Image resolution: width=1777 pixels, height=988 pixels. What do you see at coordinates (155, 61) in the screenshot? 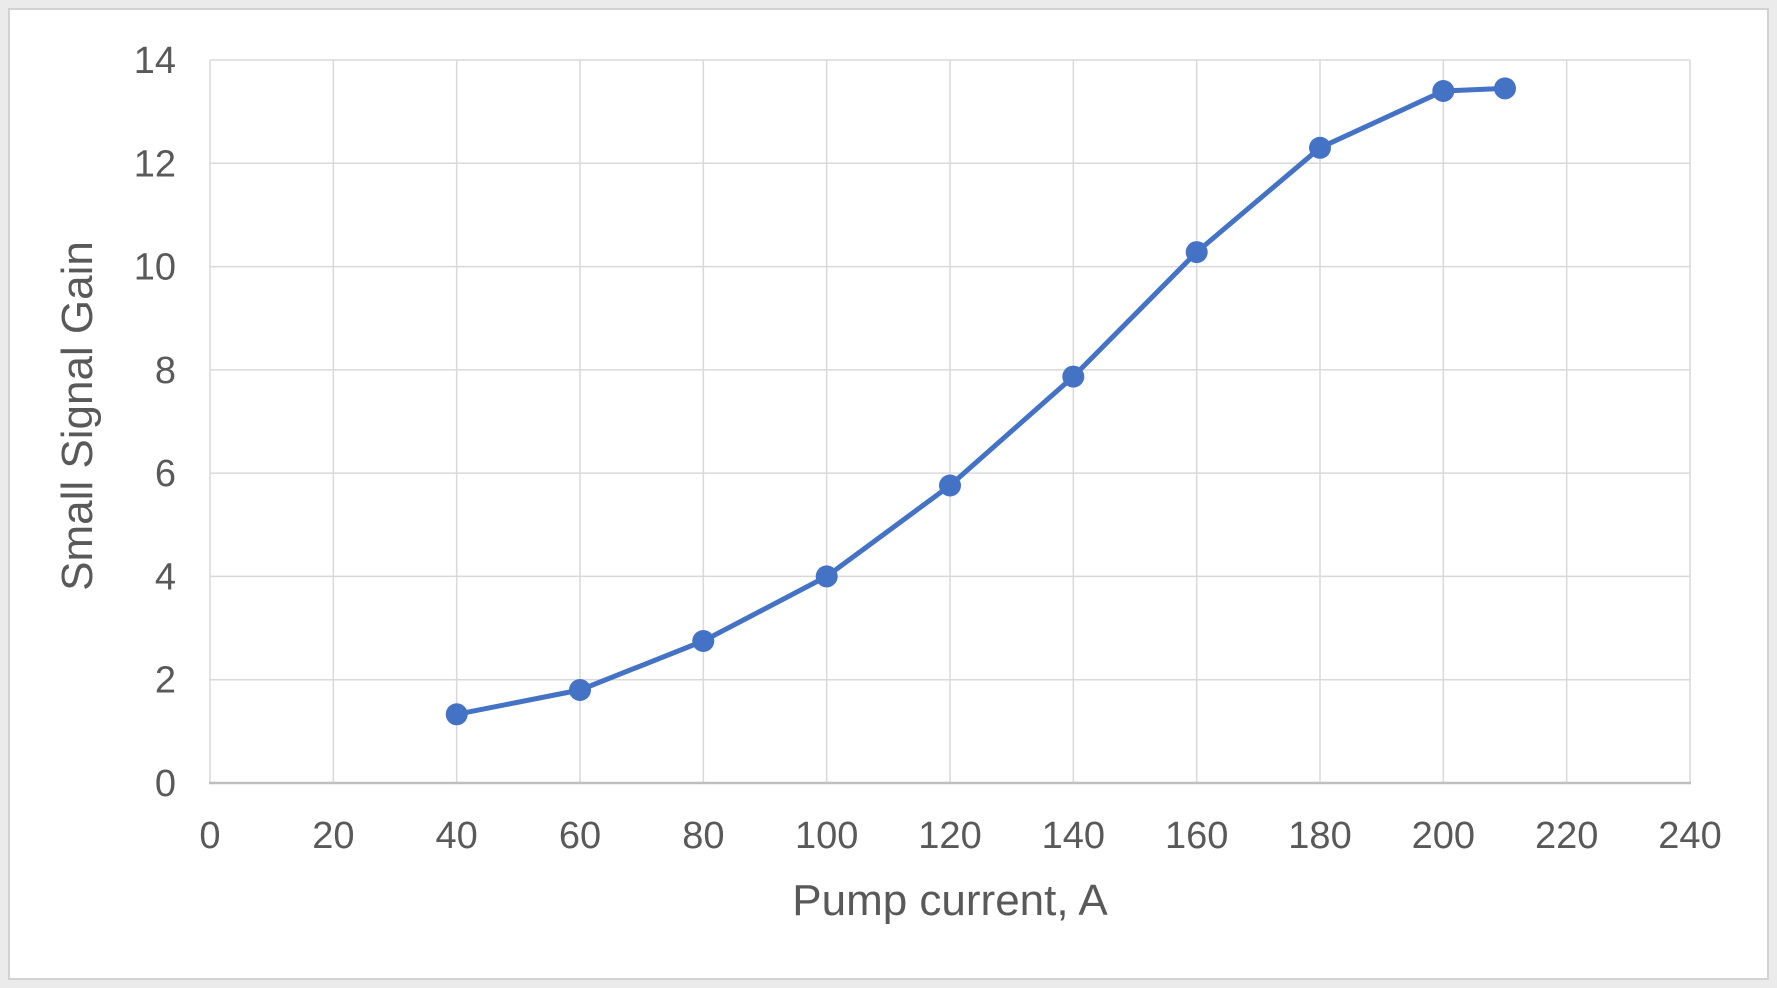
I see `y-tick-label: 14` at bounding box center [155, 61].